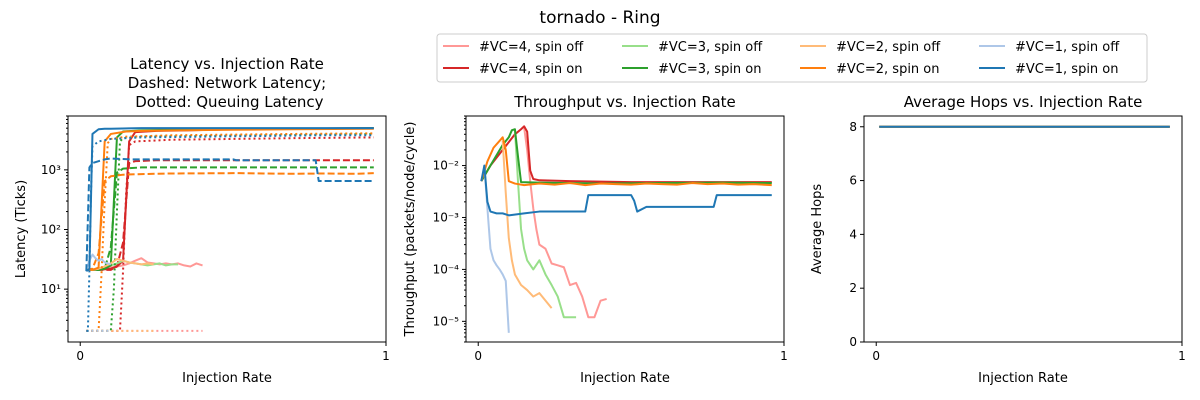 The height and width of the screenshot is (400, 1200). What do you see at coordinates (51, 289) in the screenshot?
I see `y-tick-label: 10¹` at bounding box center [51, 289].